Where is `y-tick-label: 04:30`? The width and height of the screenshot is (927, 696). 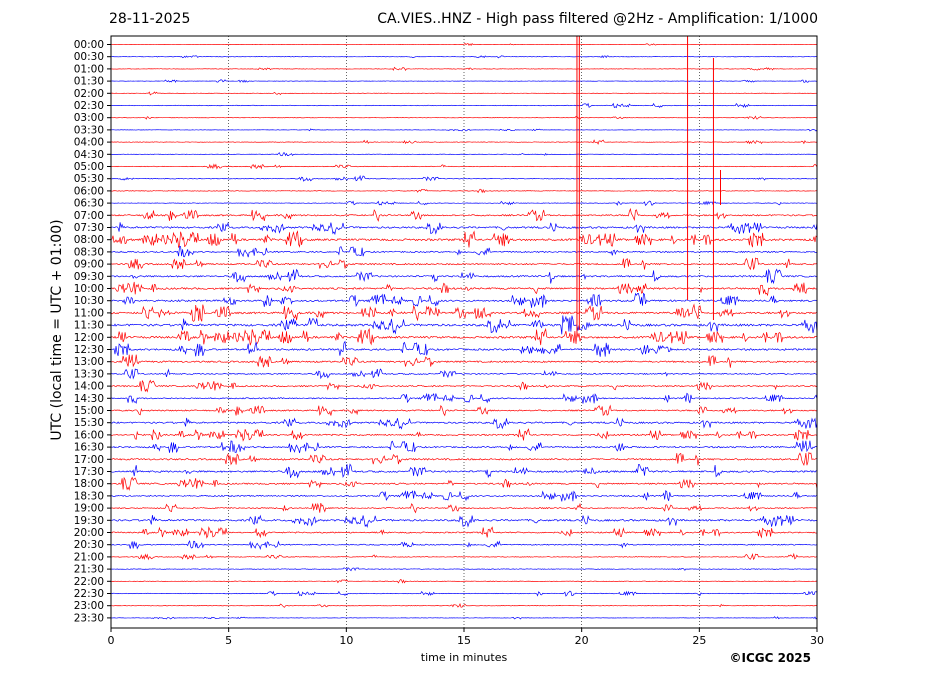 y-tick-label: 04:30 is located at coordinates (89, 155).